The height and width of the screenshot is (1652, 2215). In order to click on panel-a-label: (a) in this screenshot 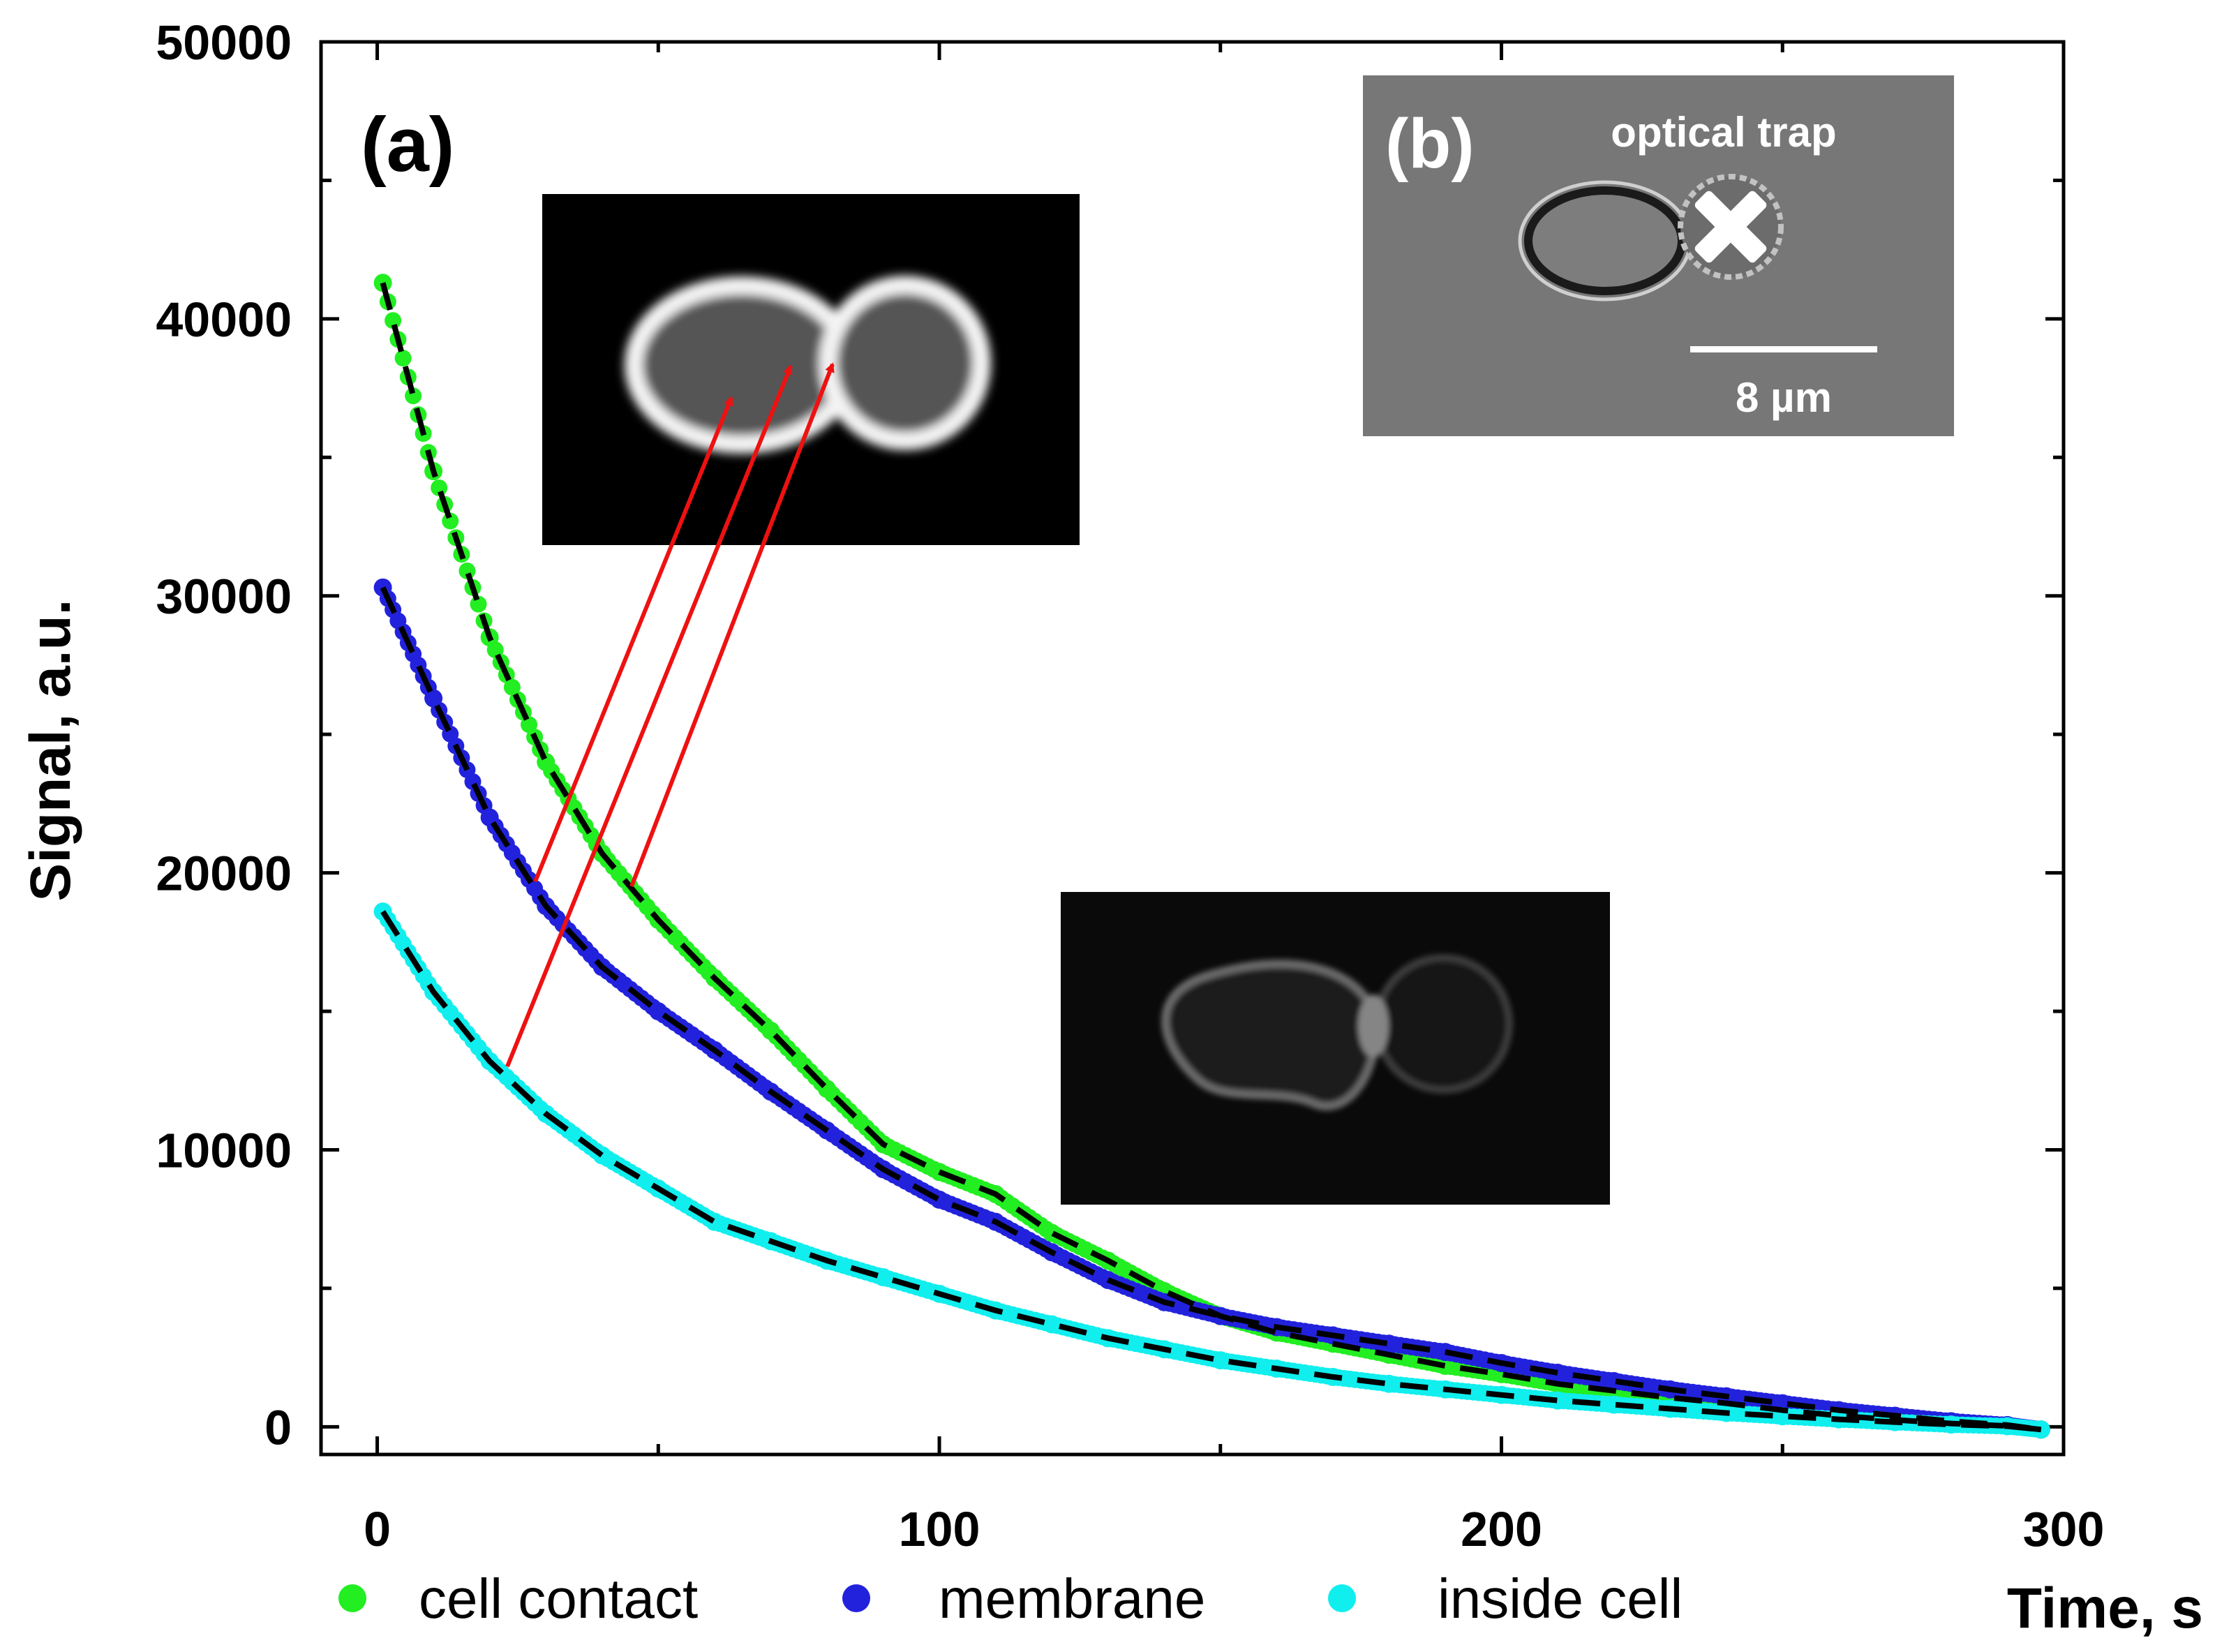, I will do `click(407, 145)`.